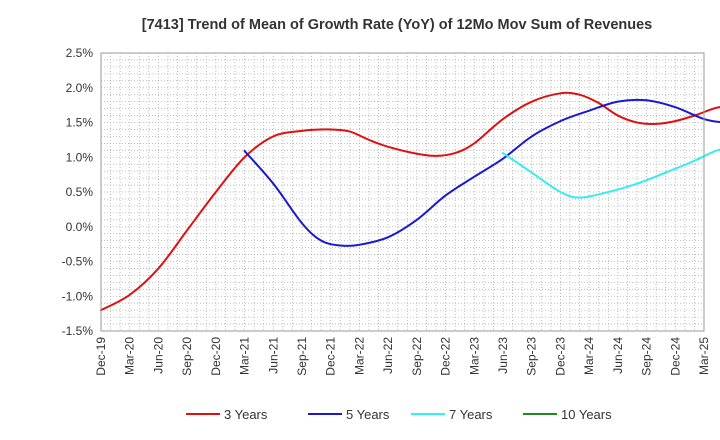 The height and width of the screenshot is (440, 720). I want to click on x-tick-label: Dec-24, so click(675, 356).